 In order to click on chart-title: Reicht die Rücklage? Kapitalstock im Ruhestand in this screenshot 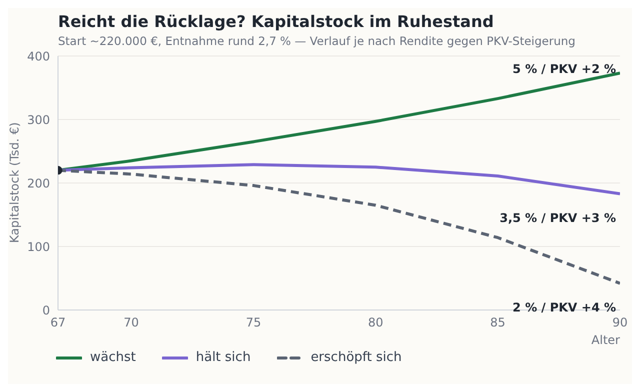, I will do `click(276, 21)`.